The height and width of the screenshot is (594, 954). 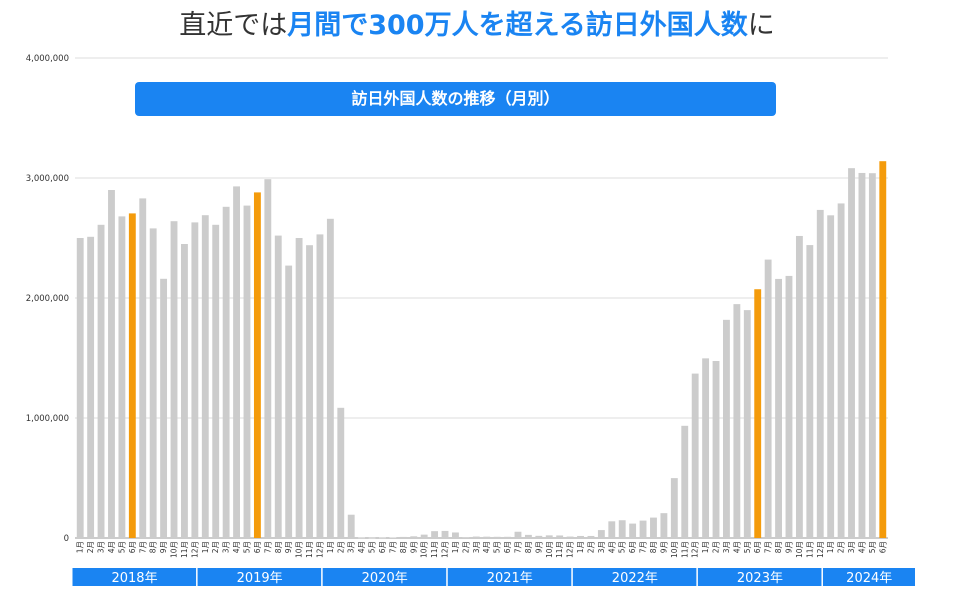 I want to click on headline: 直近では月間で300万人を超える訪日外国人数に, so click(x=477, y=26).